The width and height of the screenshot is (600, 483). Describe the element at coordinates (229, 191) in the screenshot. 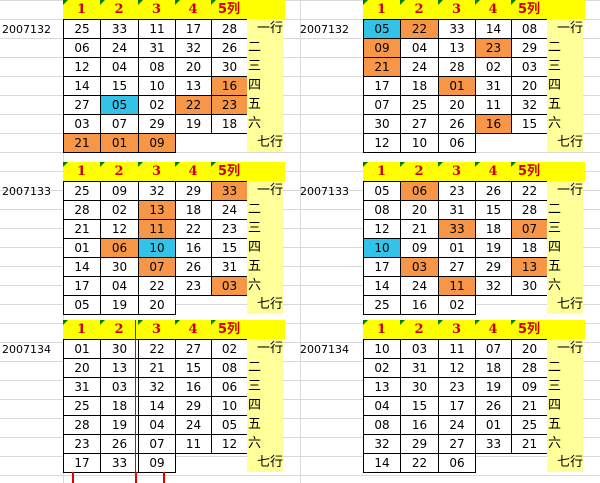

I see `highlighted-number-orange: 33` at that location.